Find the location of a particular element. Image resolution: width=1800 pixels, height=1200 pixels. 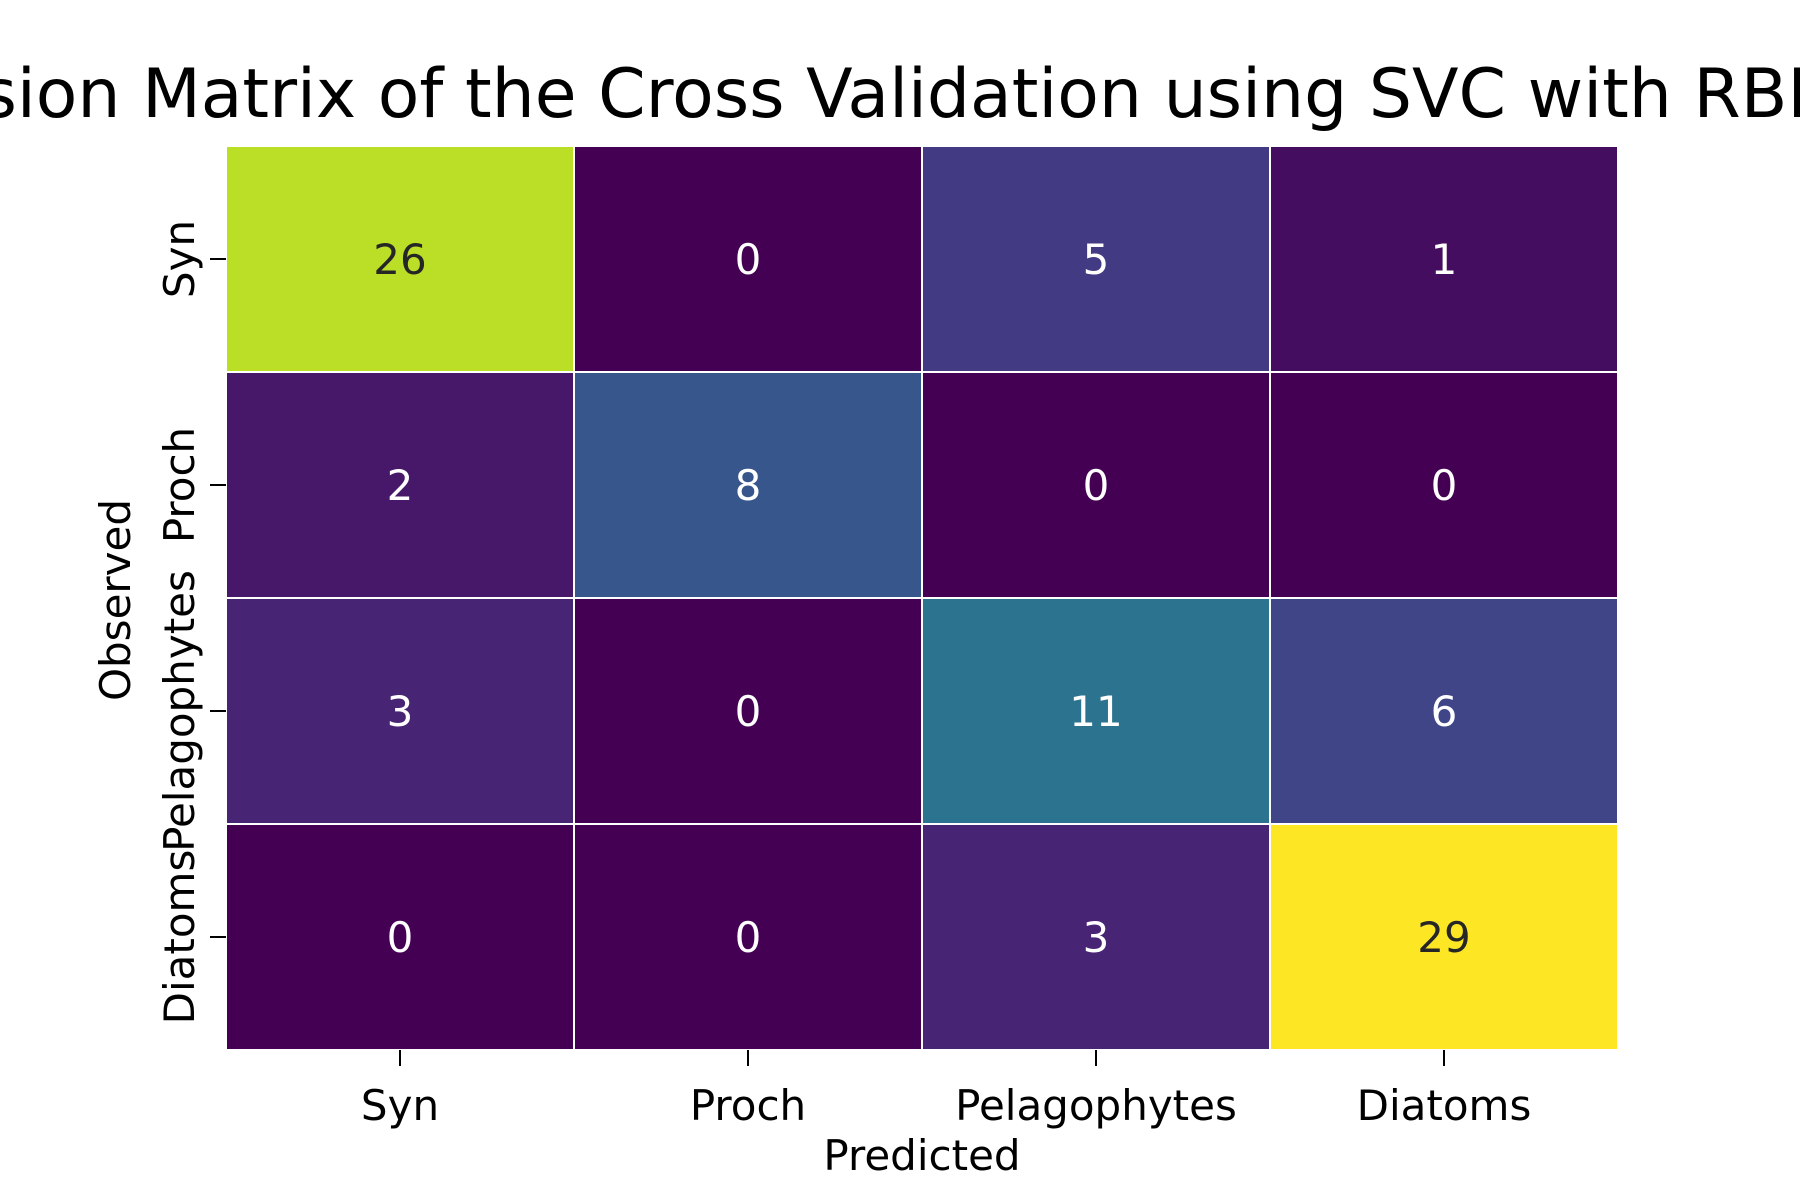

heatmap-cell-value-2-3: 6 is located at coordinates (1444, 711).